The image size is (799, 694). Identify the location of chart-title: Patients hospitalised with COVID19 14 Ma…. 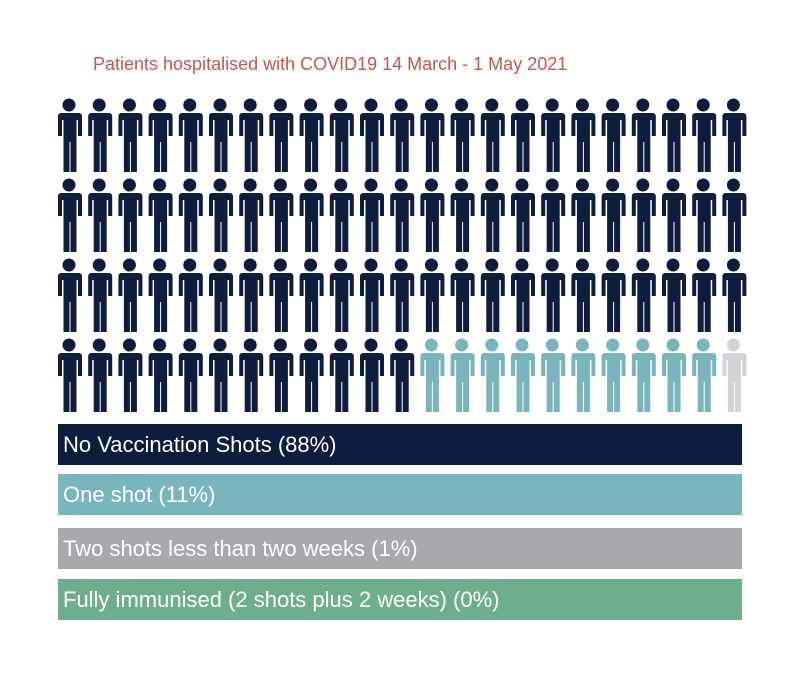
(330, 64).